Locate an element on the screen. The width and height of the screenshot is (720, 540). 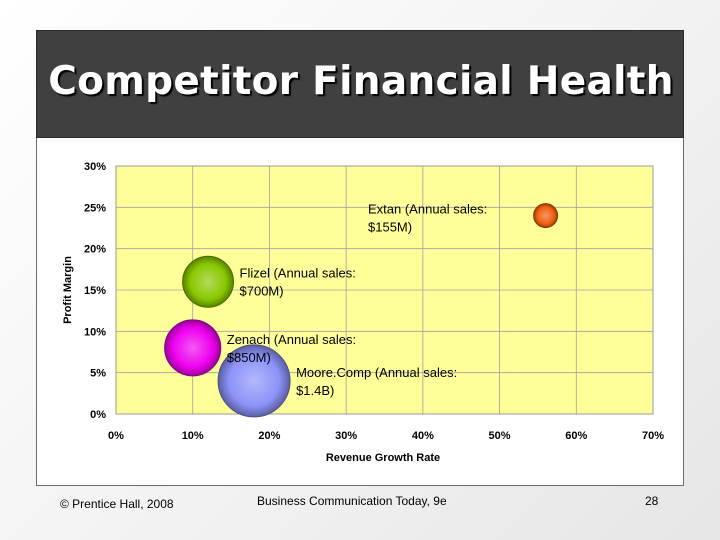
y-tick-label: 5% is located at coordinates (98, 374).